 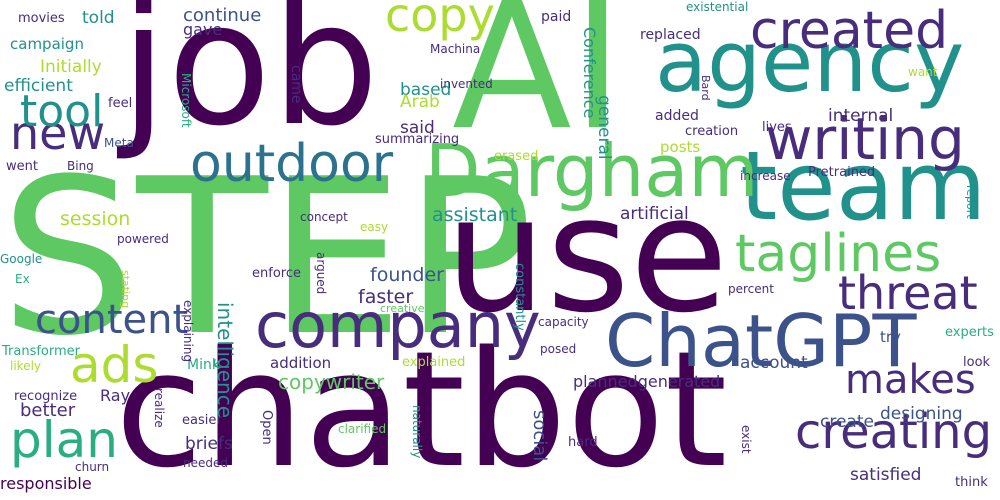 What do you see at coordinates (62, 111) in the screenshot?
I see `cloud-word: tool` at bounding box center [62, 111].